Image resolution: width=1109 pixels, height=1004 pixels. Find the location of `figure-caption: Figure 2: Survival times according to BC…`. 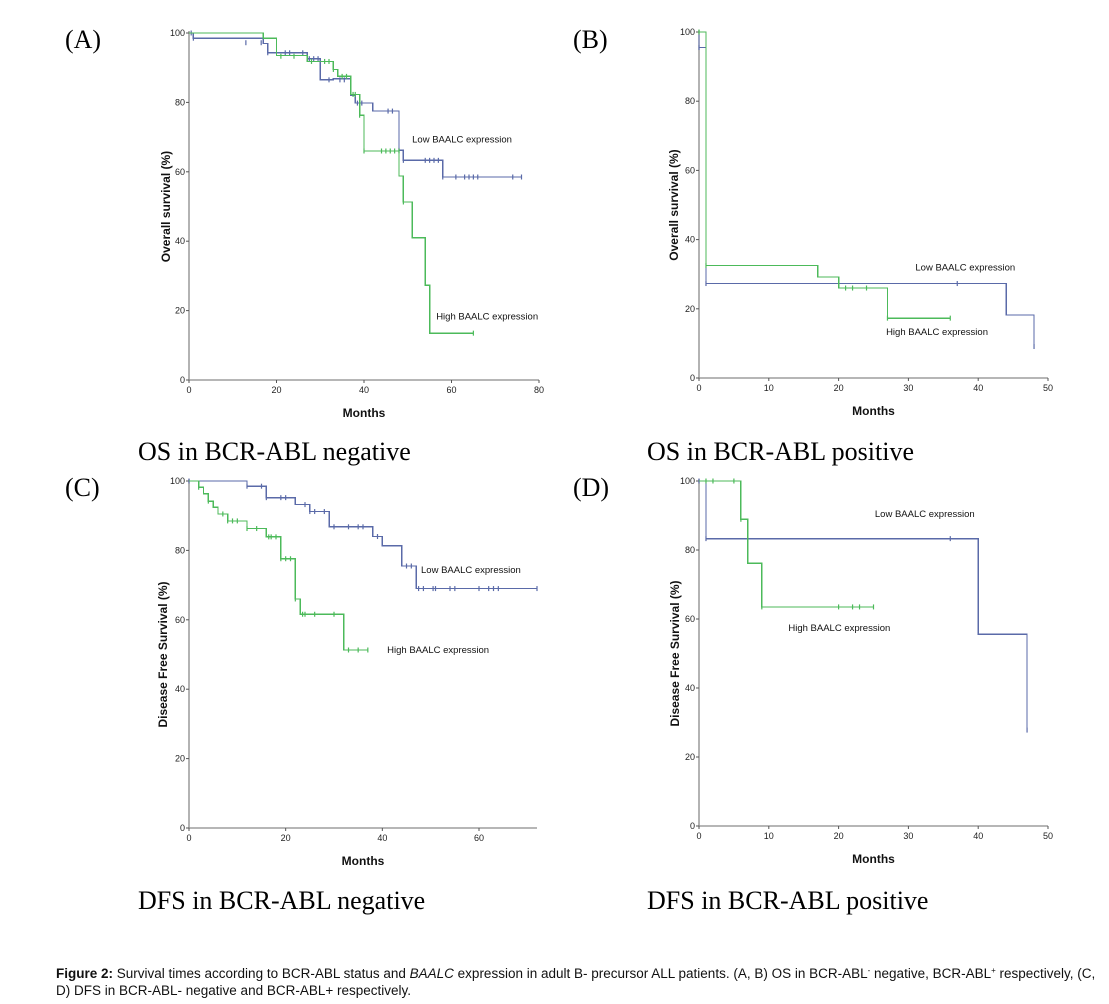

figure-caption: Figure 2: Survival times according to BC… is located at coordinates (581, 982).